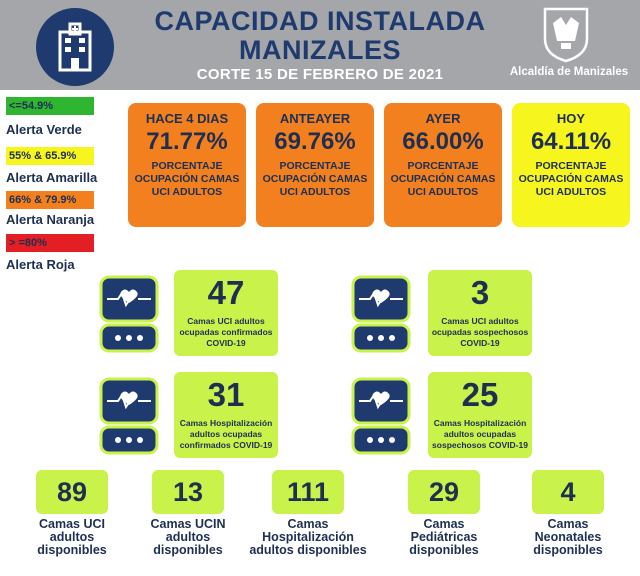 This screenshot has width=640, height=576. What do you see at coordinates (187, 118) in the screenshot?
I see `occupancy-period: HACE 4 DIAS` at bounding box center [187, 118].